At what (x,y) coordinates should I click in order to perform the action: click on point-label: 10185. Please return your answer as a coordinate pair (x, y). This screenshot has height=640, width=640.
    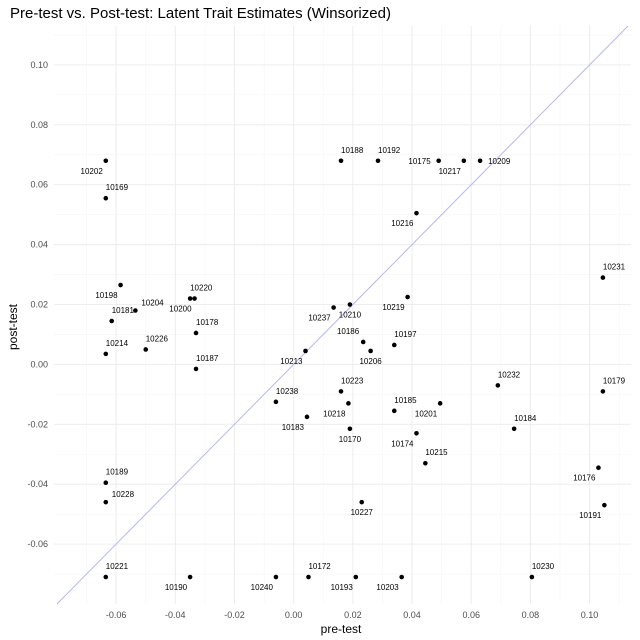
    Looking at the image, I should click on (405, 400).